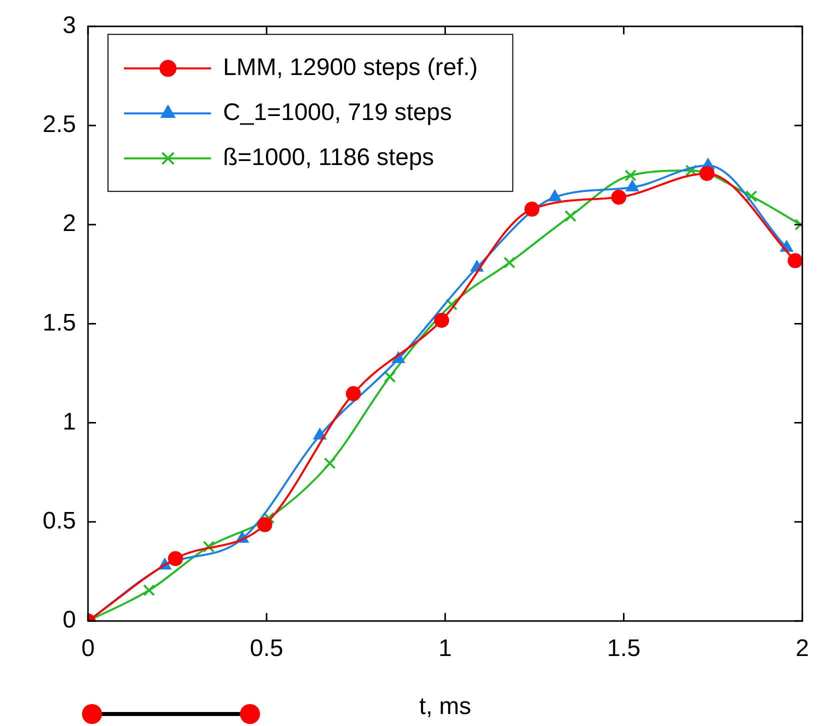 Image resolution: width=823 pixels, height=726 pixels. What do you see at coordinates (88, 648) in the screenshot?
I see `x-tick-label: 0` at bounding box center [88, 648].